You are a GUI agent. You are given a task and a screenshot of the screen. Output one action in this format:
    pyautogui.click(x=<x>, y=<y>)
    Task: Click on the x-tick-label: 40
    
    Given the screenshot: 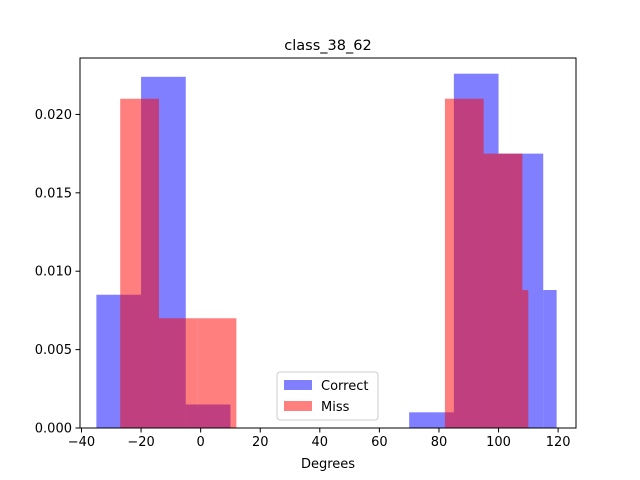 What is the action you would take?
    pyautogui.click(x=320, y=442)
    